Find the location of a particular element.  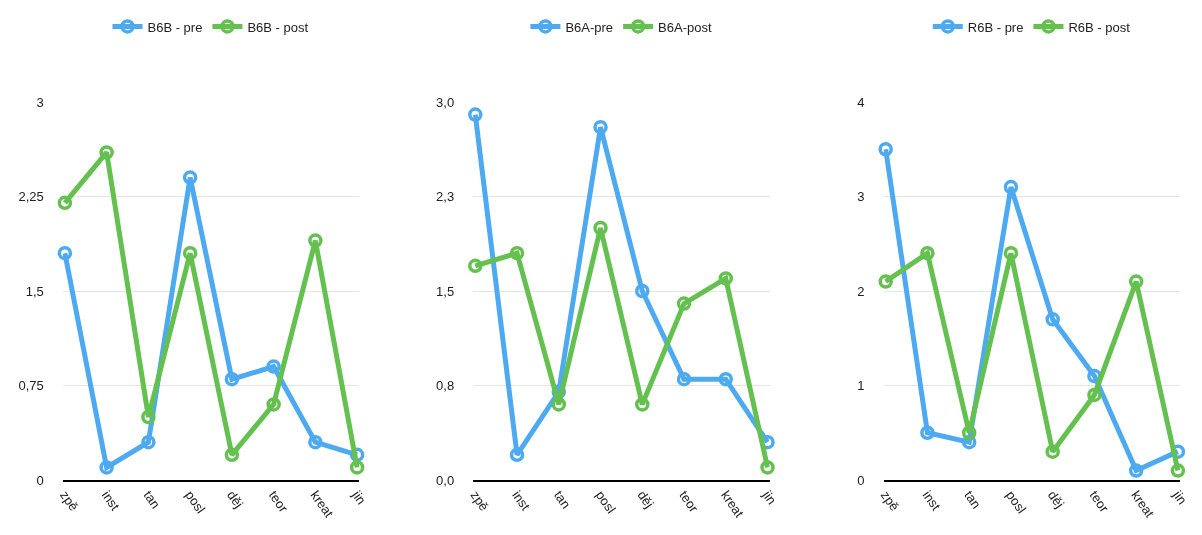

legend-label: B6A-pre is located at coordinates (589, 27).